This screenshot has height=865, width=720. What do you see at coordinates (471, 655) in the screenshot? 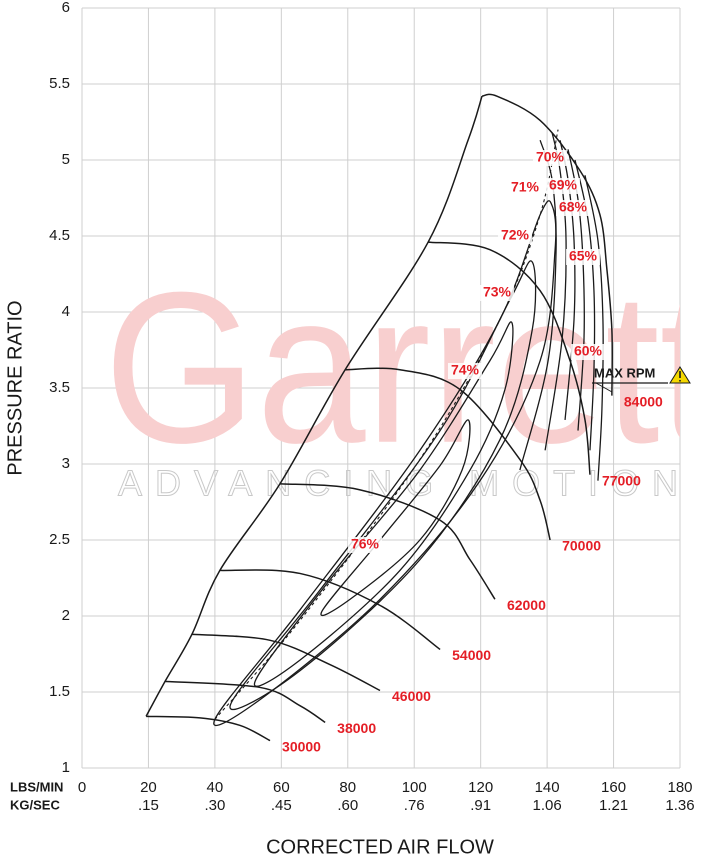
I see `speed-line-label: 54000` at bounding box center [471, 655].